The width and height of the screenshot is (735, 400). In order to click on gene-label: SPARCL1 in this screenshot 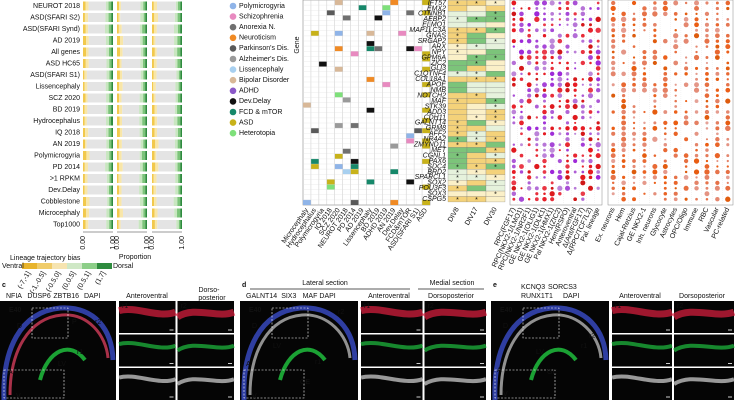, I will do `click(430, 177)`.